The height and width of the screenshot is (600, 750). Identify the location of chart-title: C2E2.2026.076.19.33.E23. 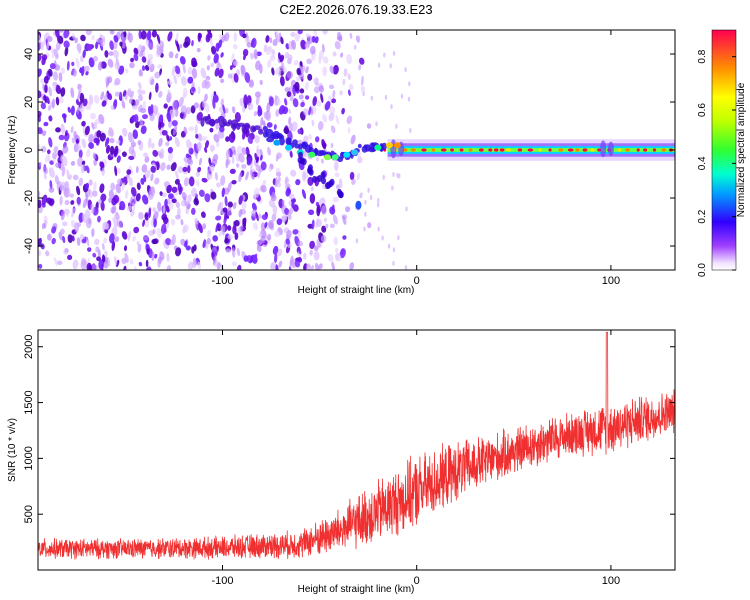
(355, 9).